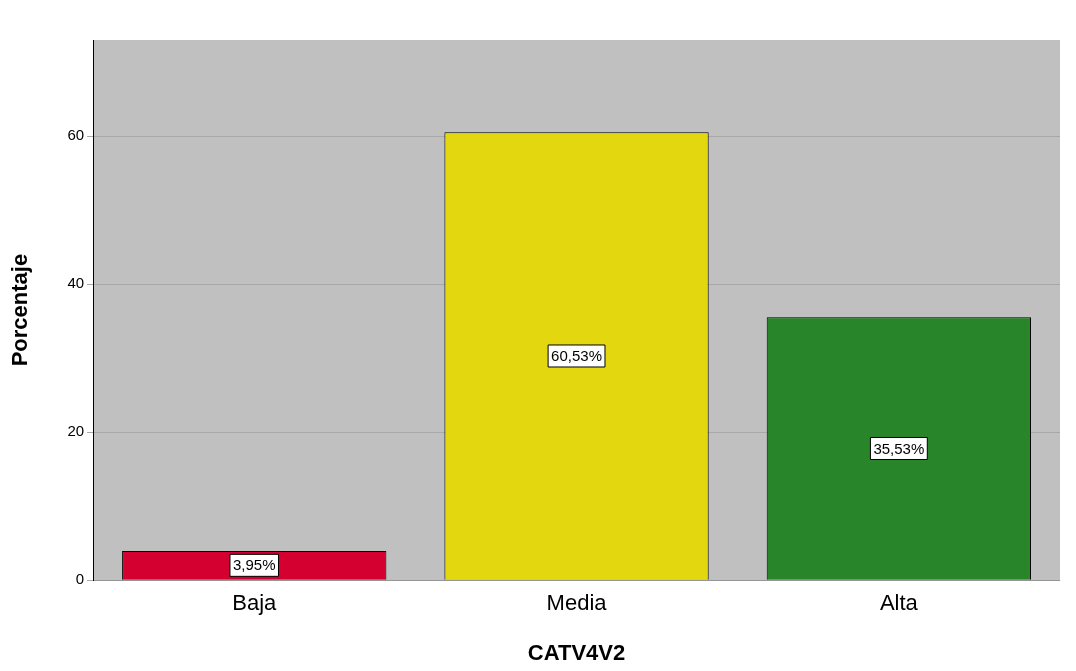 The image size is (1076, 671). I want to click on y-tick-label: 0, so click(80, 579).